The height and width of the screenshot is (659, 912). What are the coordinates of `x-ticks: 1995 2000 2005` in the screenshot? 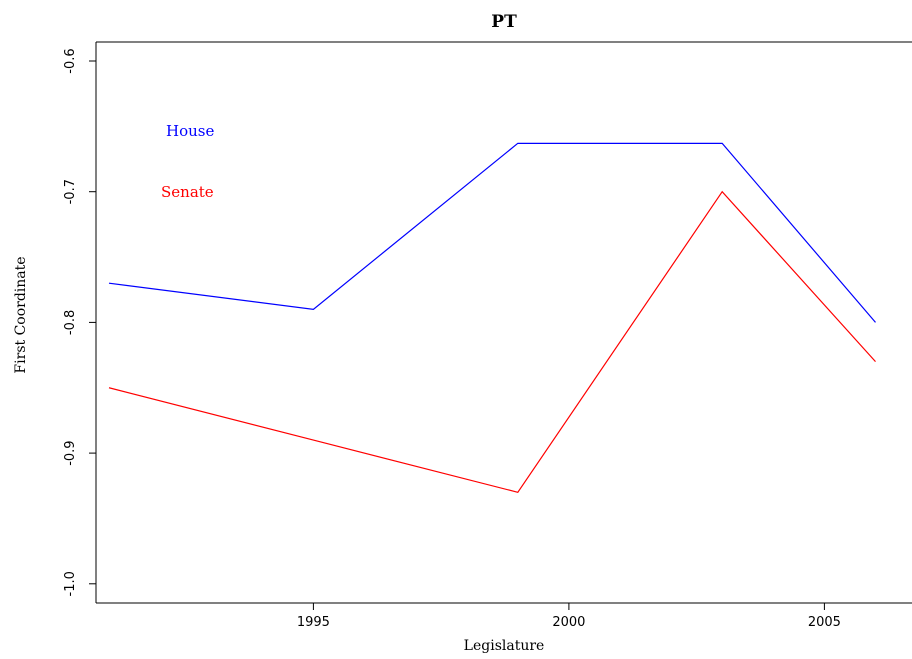 It's located at (569, 616).